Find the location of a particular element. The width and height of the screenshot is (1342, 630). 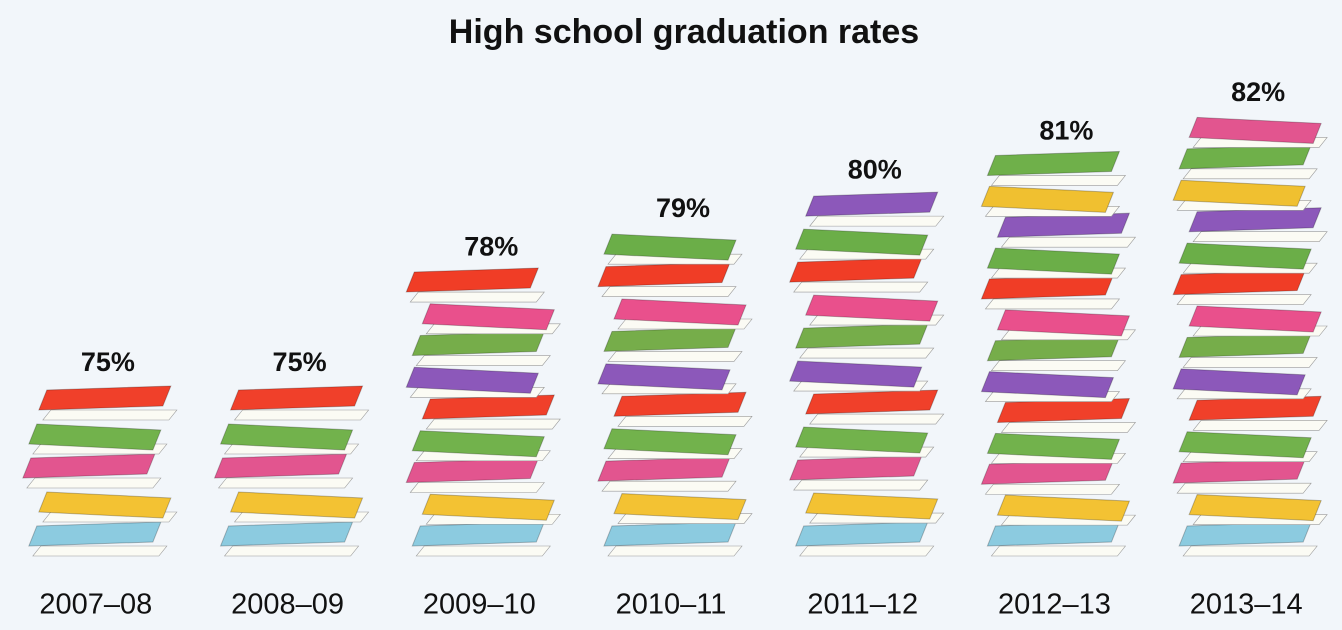

value-label: 80% is located at coordinates (875, 169).